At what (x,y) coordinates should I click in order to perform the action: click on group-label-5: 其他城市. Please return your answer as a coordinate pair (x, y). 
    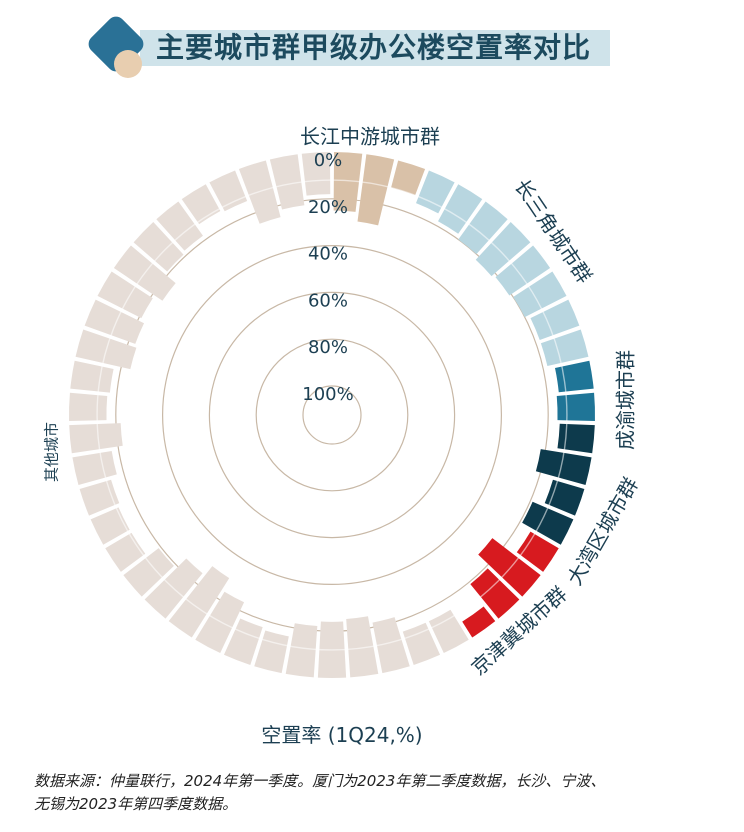
    Looking at the image, I should click on (52, 452).